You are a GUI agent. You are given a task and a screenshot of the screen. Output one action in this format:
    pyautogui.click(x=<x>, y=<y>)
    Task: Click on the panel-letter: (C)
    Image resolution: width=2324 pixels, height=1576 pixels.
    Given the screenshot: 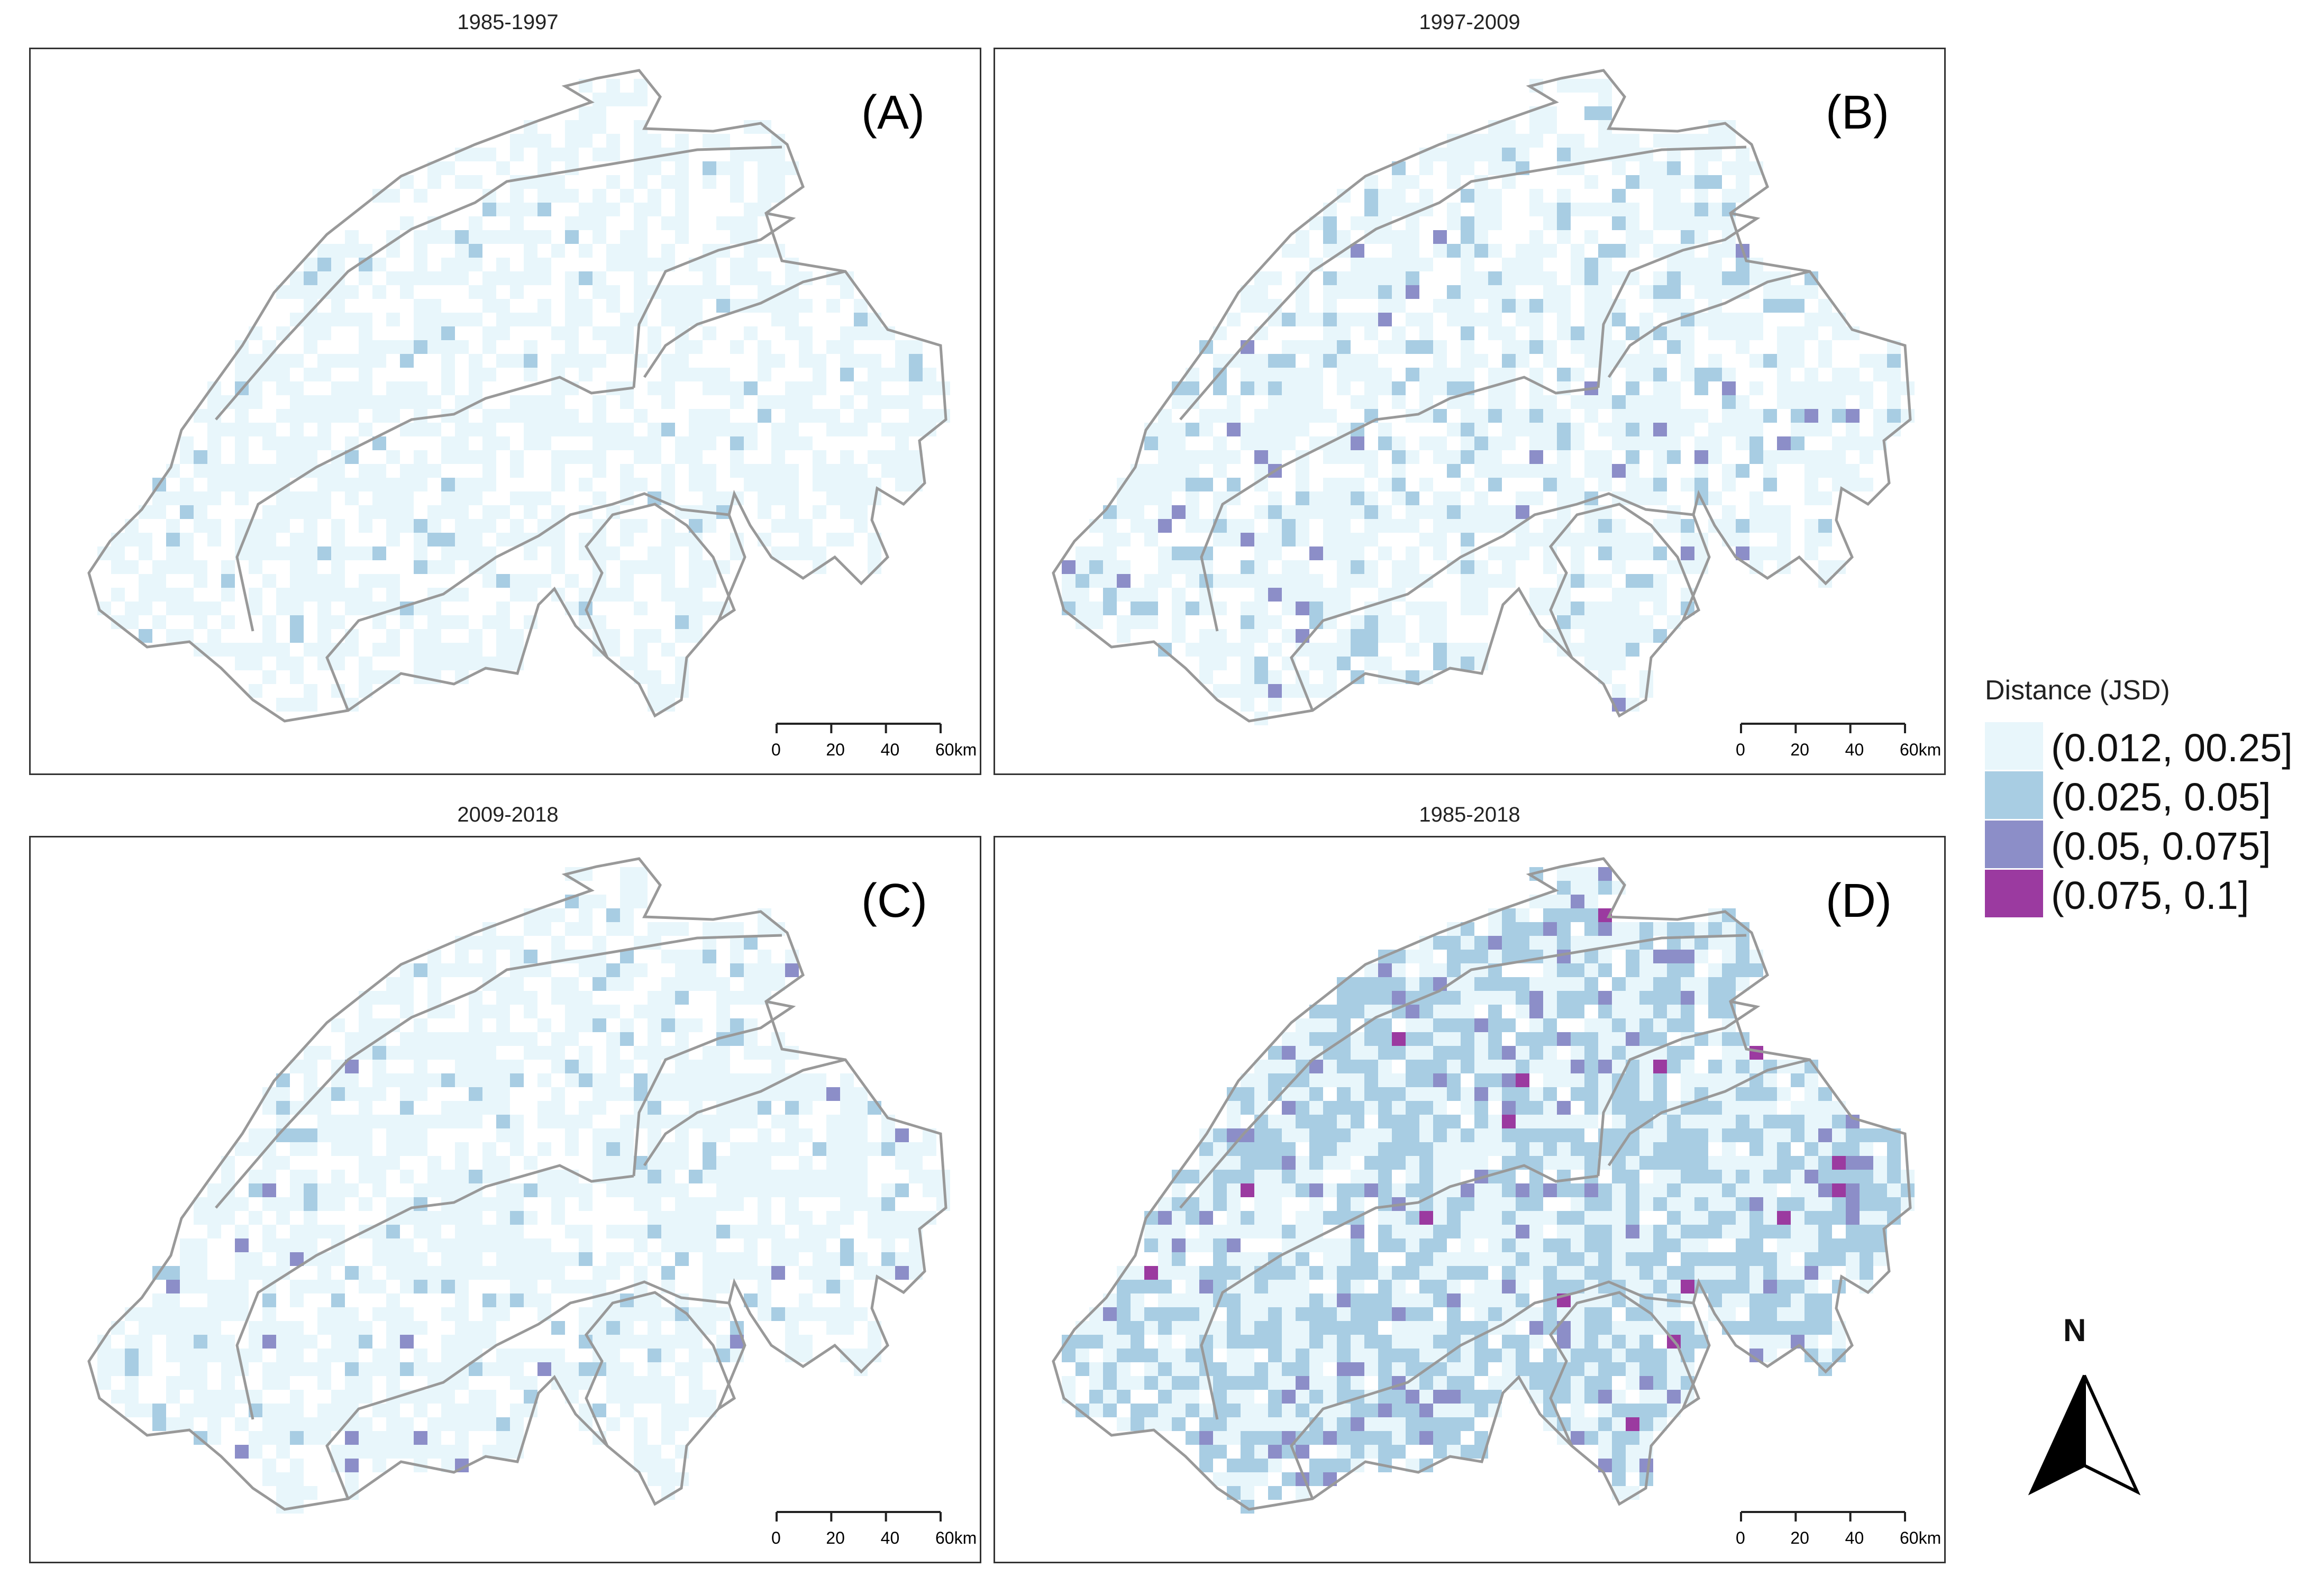 What is the action you would take?
    pyautogui.click(x=894, y=900)
    